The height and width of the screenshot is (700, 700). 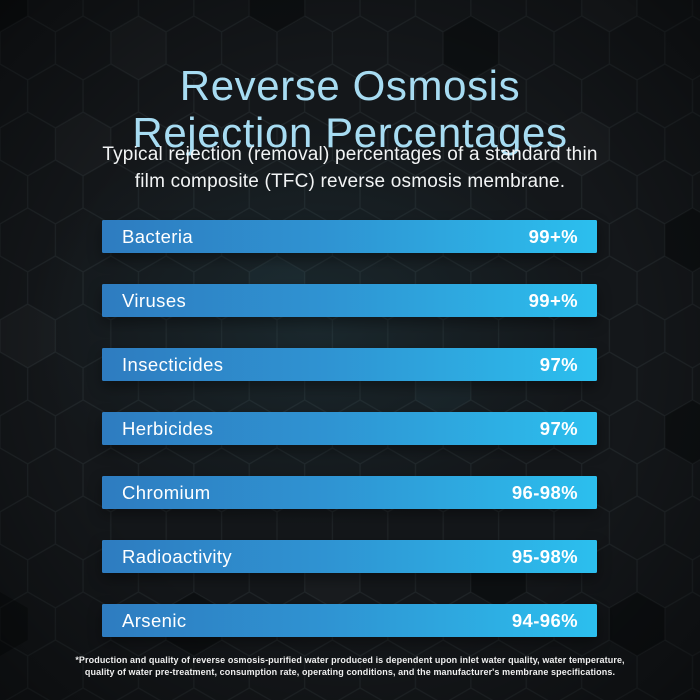 What do you see at coordinates (349, 556) in the screenshot?
I see `bar-row-radioactivity: Radioactivity 95-98%` at bounding box center [349, 556].